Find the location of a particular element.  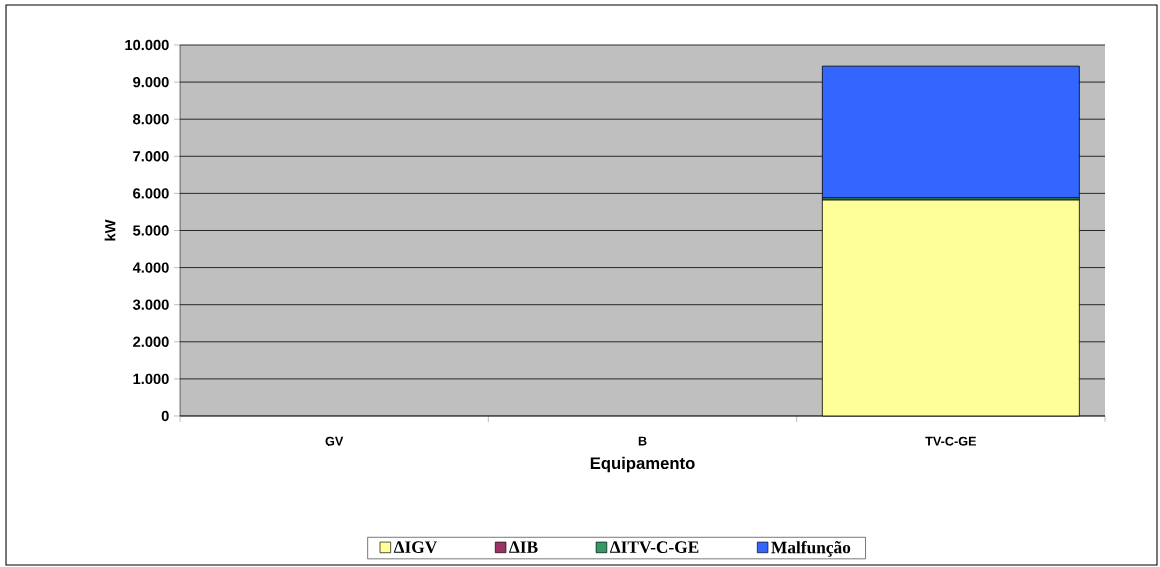

legend-label: ΔIGV is located at coordinates (415, 547).